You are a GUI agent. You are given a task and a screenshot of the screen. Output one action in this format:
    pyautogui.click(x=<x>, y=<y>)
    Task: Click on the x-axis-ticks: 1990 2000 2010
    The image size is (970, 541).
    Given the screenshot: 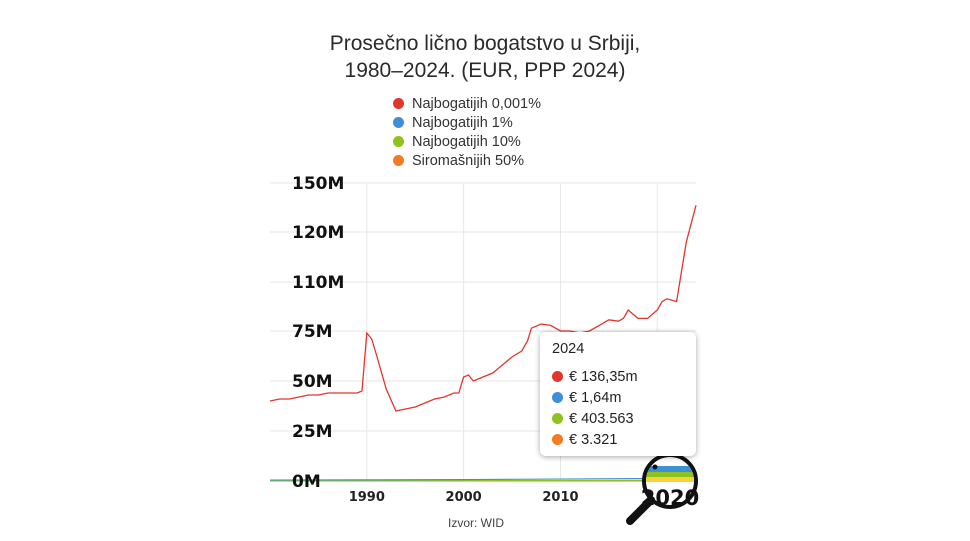 What is the action you would take?
    pyautogui.click(x=464, y=497)
    